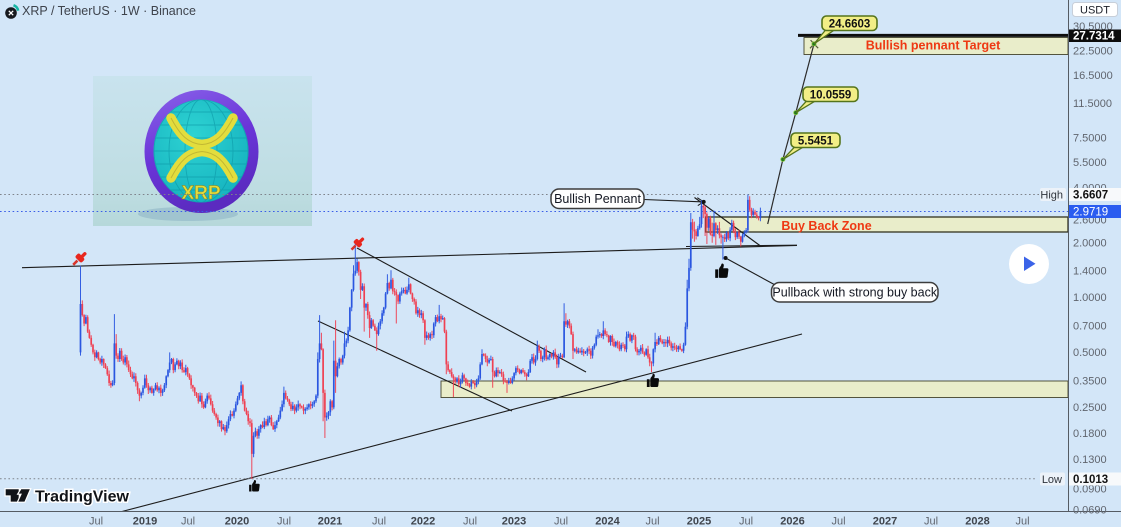 The height and width of the screenshot is (527, 1121). I want to click on svg-text: 2.0000, so click(1090, 243).